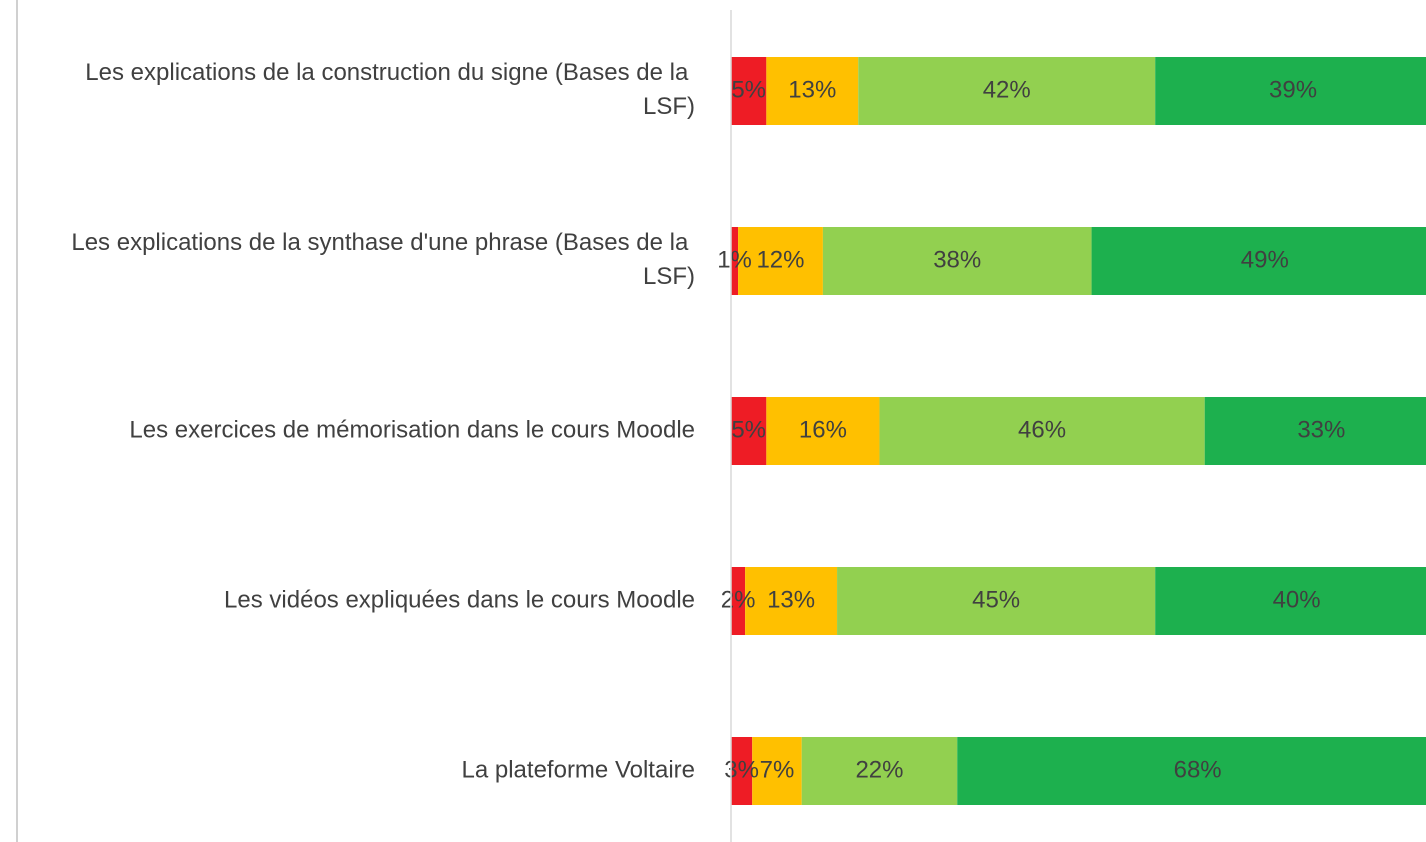 This screenshot has height=842, width=1426. I want to click on data-label: 68%, so click(1198, 769).